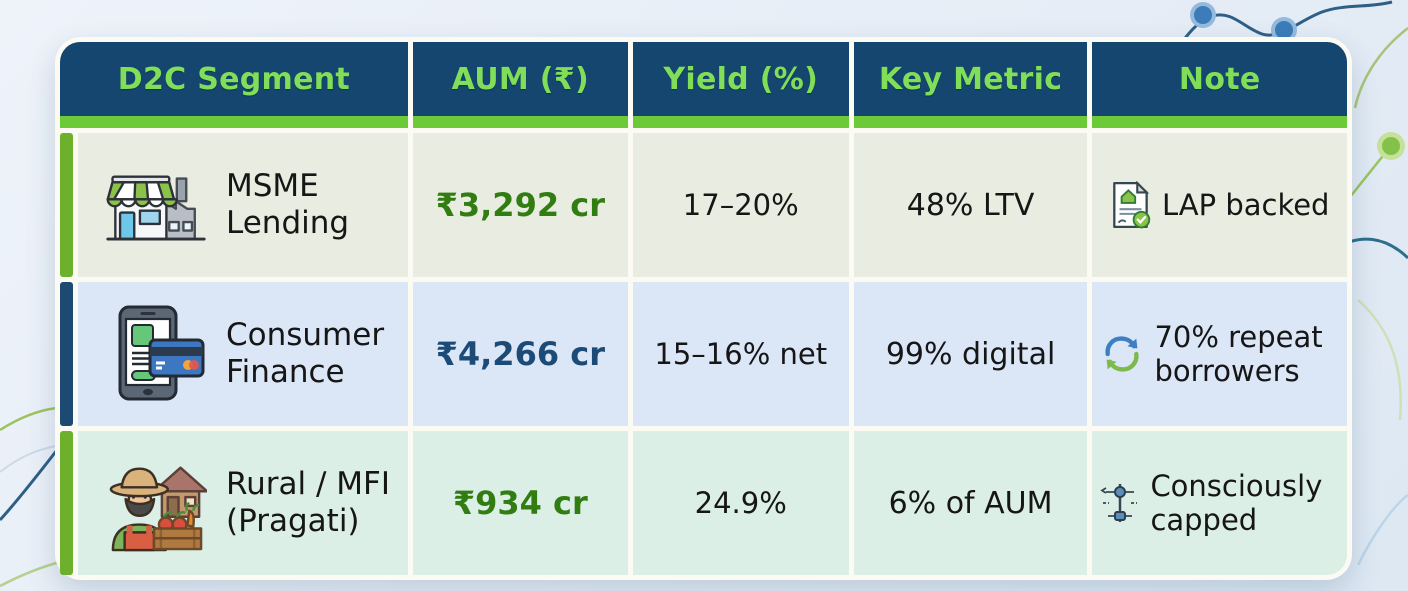  What do you see at coordinates (1236, 502) in the screenshot?
I see `note-text: Consciously capped` at bounding box center [1236, 502].